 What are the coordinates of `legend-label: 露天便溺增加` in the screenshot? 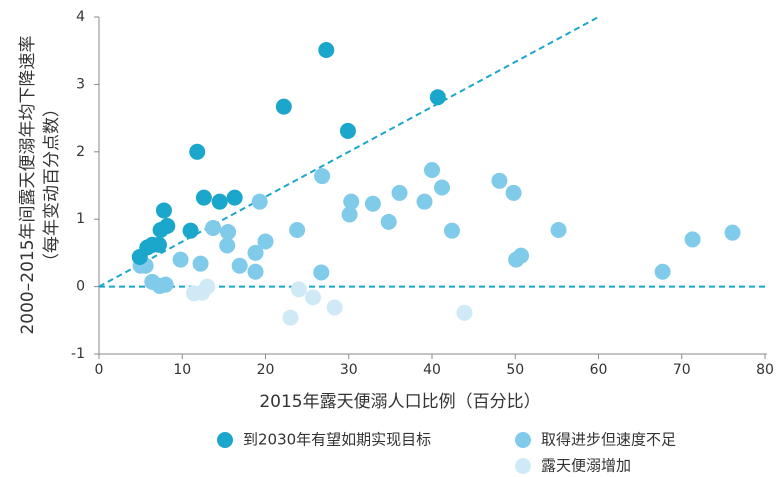 It's located at (586, 466).